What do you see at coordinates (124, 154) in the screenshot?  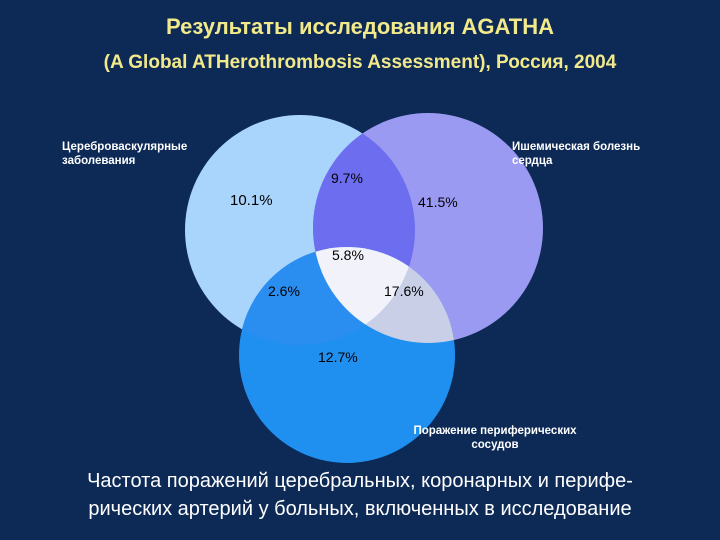 I see `cerebrovascular-label: Цереброваскулярные заболевания` at bounding box center [124, 154].